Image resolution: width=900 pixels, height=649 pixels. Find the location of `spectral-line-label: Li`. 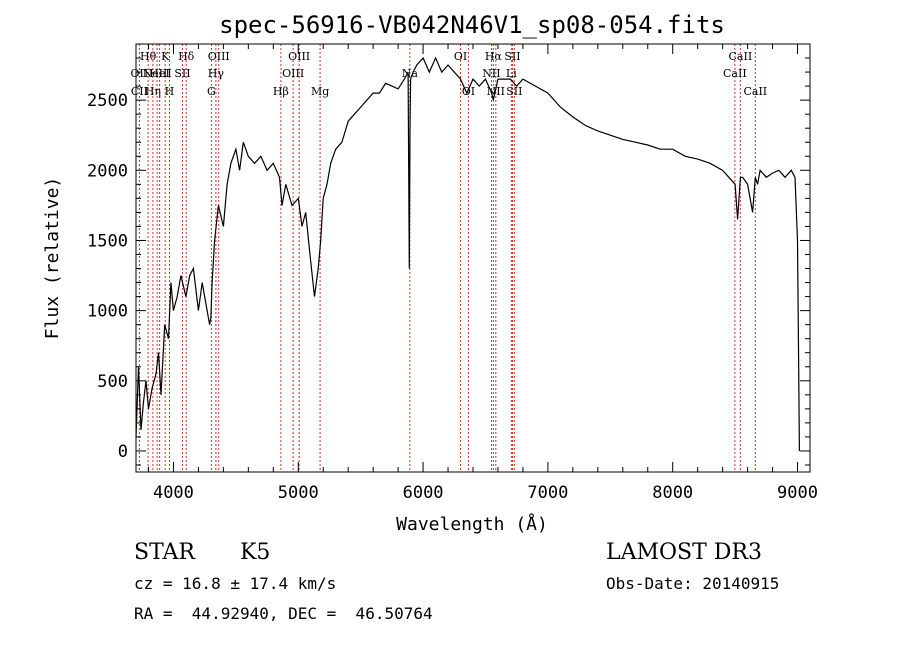

spectral-line-label: Li is located at coordinates (511, 73).